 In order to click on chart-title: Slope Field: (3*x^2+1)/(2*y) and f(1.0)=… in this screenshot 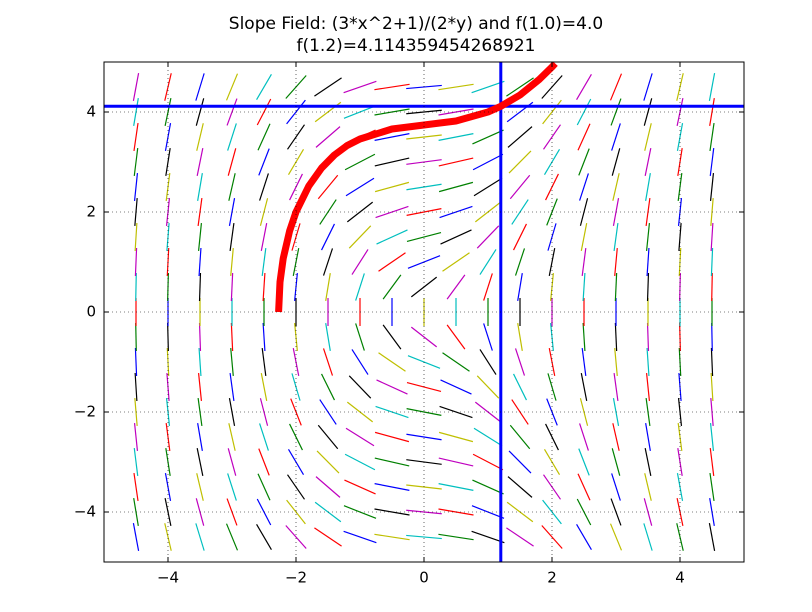, I will do `click(416, 24)`.